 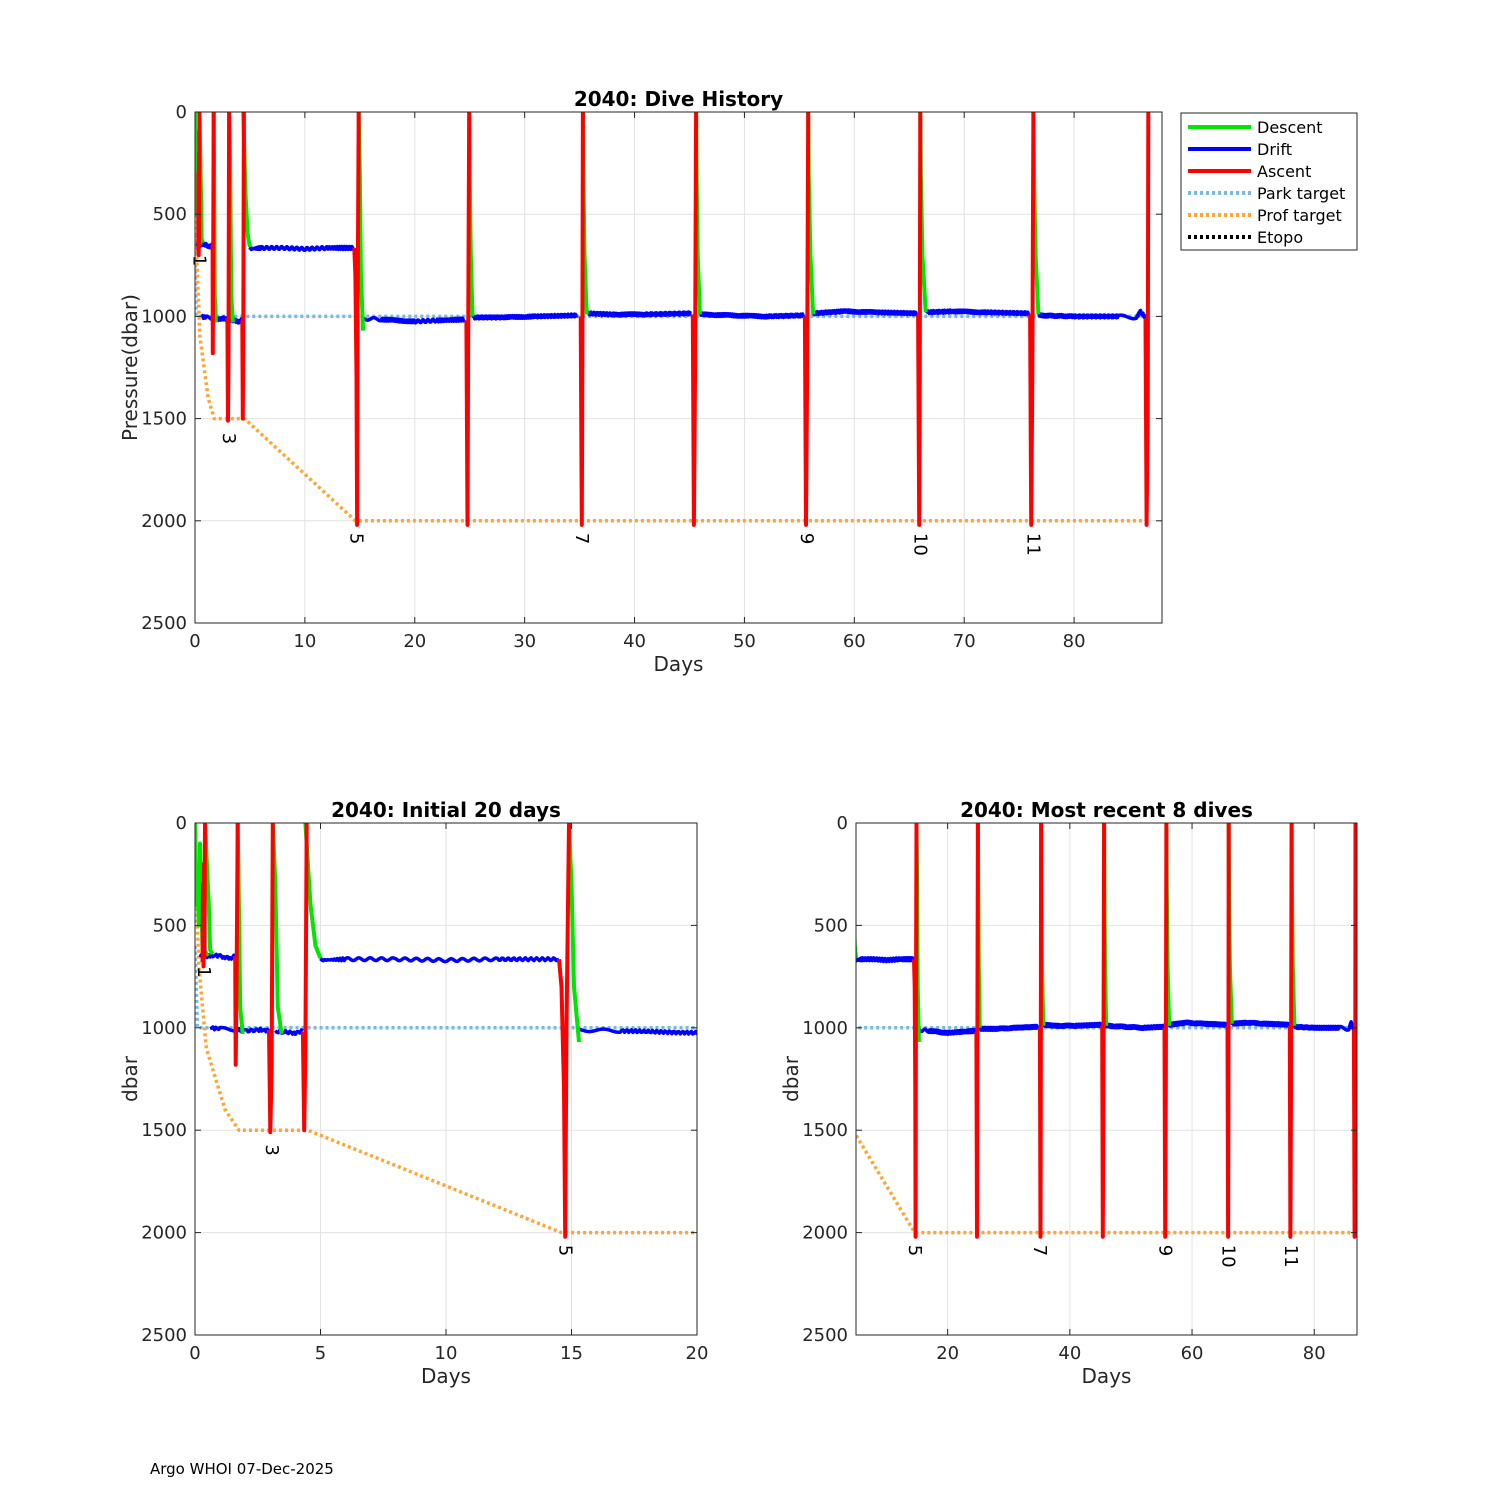 What do you see at coordinates (1274, 149) in the screenshot?
I see `legend-label-drift: Drift` at bounding box center [1274, 149].